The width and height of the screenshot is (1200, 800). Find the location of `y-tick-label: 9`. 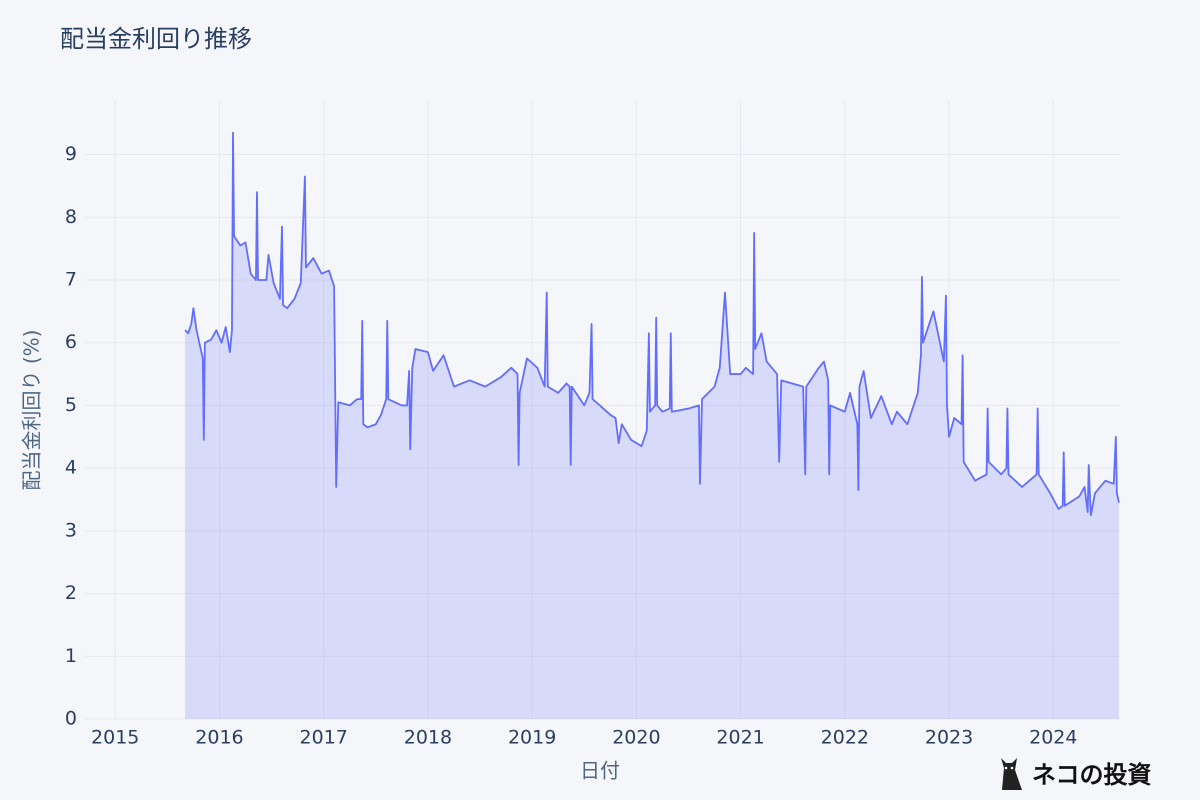

y-tick-label: 9 is located at coordinates (71, 154).